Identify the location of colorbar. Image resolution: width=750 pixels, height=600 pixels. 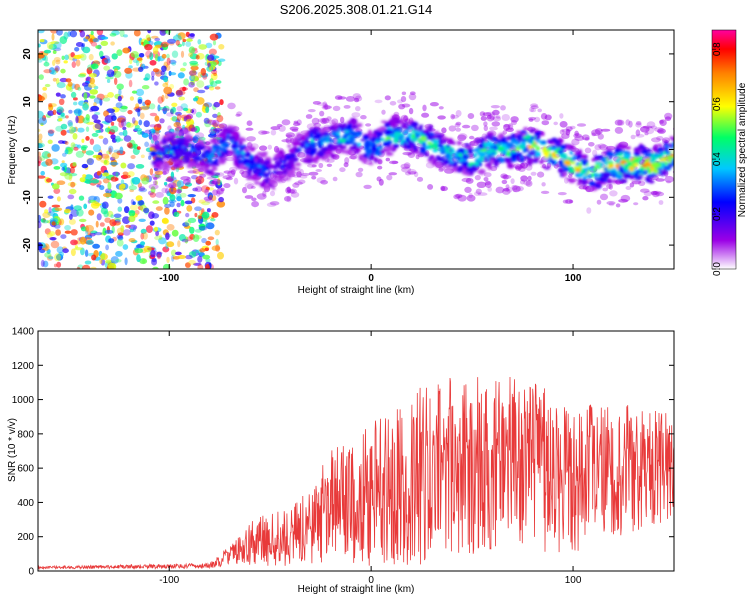
(724, 149).